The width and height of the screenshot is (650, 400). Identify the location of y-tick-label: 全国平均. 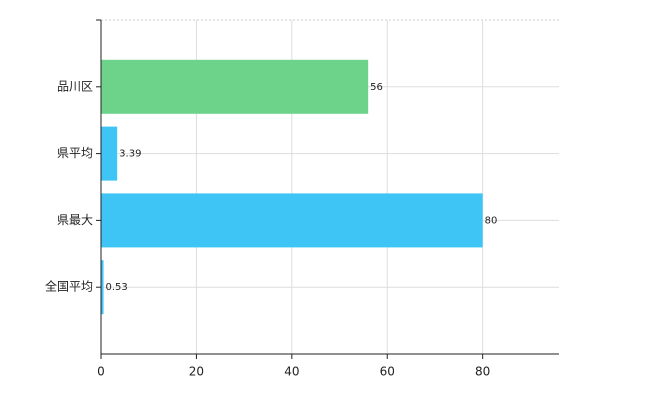
(69, 286).